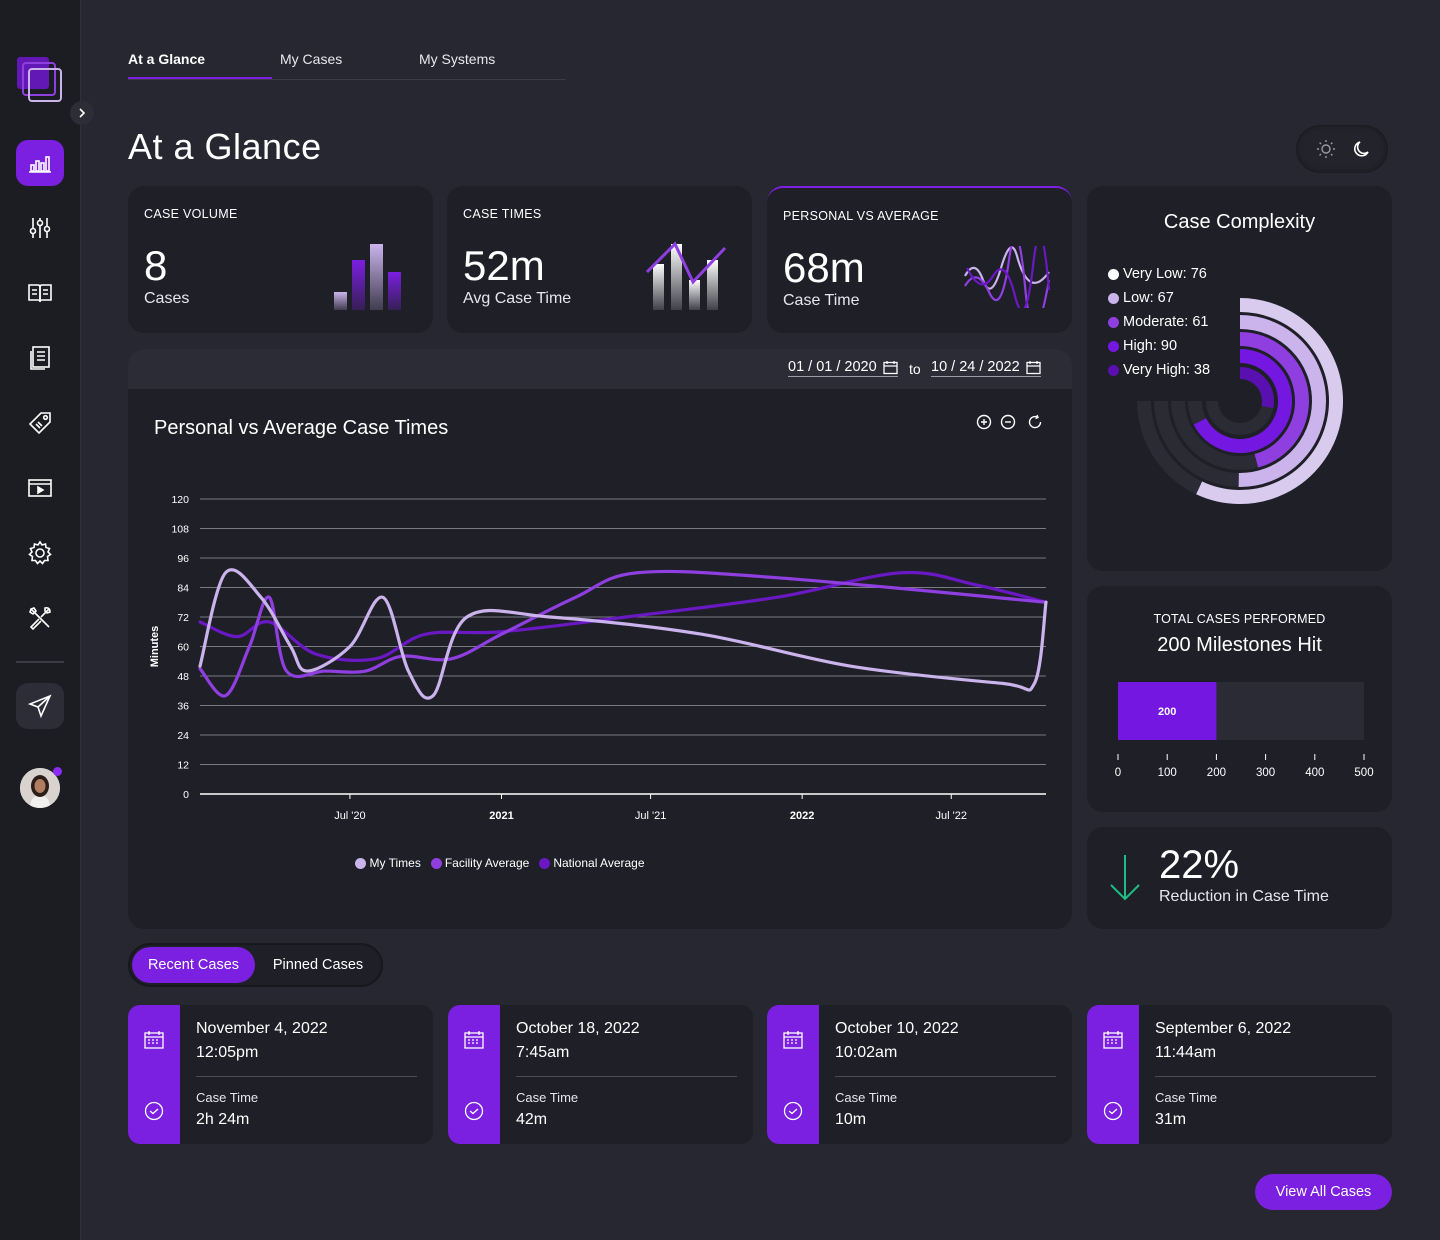 The height and width of the screenshot is (1240, 1440). What do you see at coordinates (1314, 773) in the screenshot?
I see `x-tick-label: 400` at bounding box center [1314, 773].